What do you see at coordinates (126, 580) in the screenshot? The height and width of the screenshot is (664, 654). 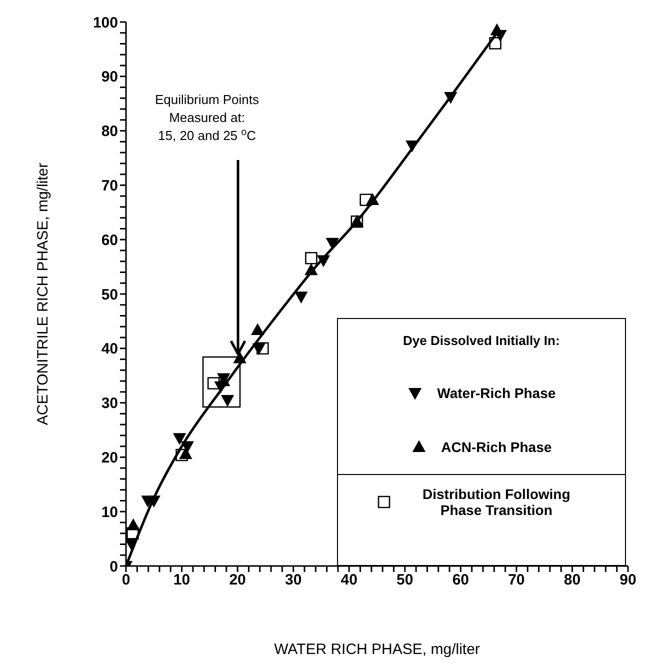 I see `x-tick-label: 0` at bounding box center [126, 580].